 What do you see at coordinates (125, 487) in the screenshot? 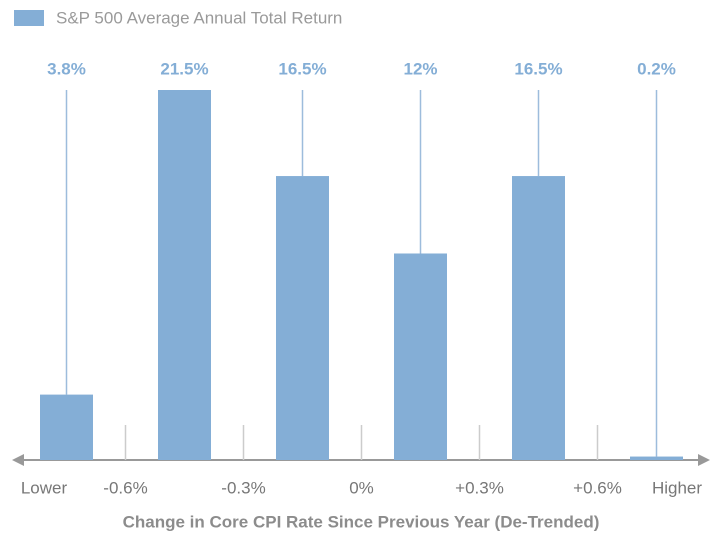
I see `x-tick-label: -0.6%` at bounding box center [125, 487].